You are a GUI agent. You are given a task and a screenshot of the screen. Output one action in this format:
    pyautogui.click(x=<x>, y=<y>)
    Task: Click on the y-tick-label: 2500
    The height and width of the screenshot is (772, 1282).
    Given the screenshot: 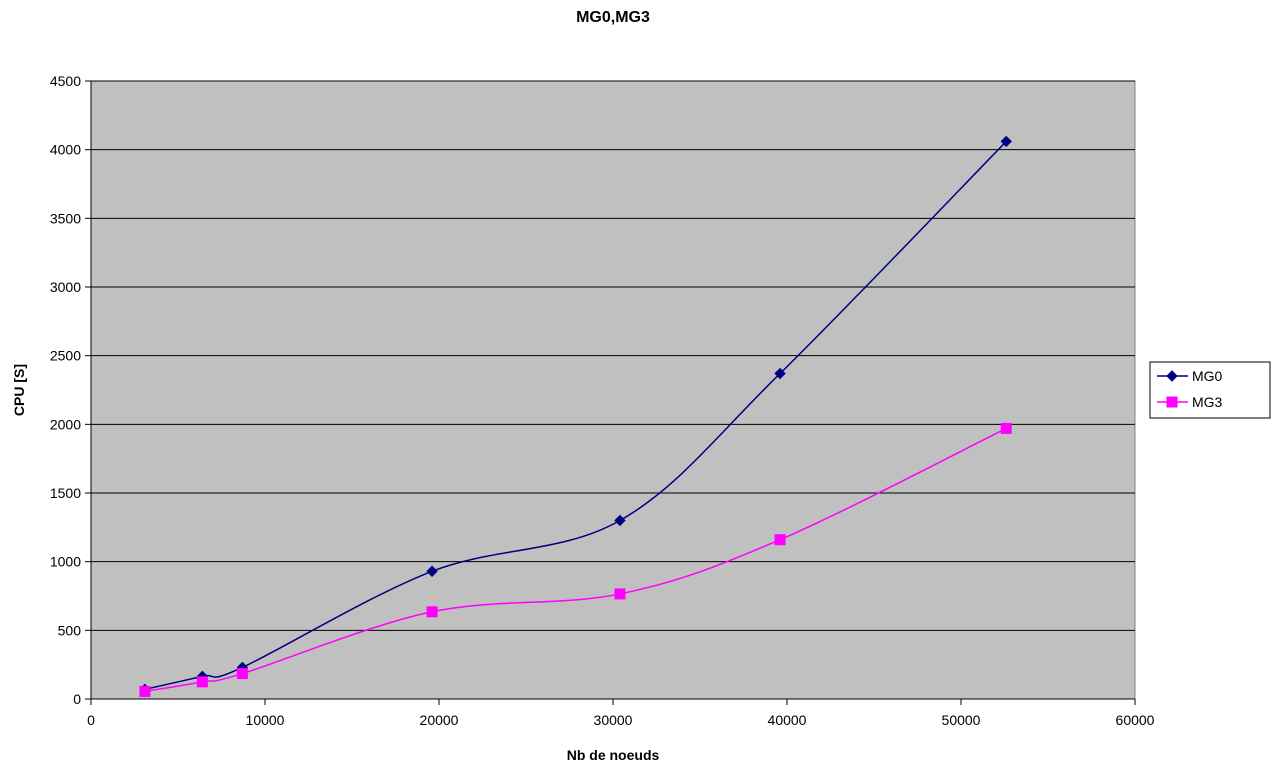 What is the action you would take?
    pyautogui.click(x=65, y=356)
    